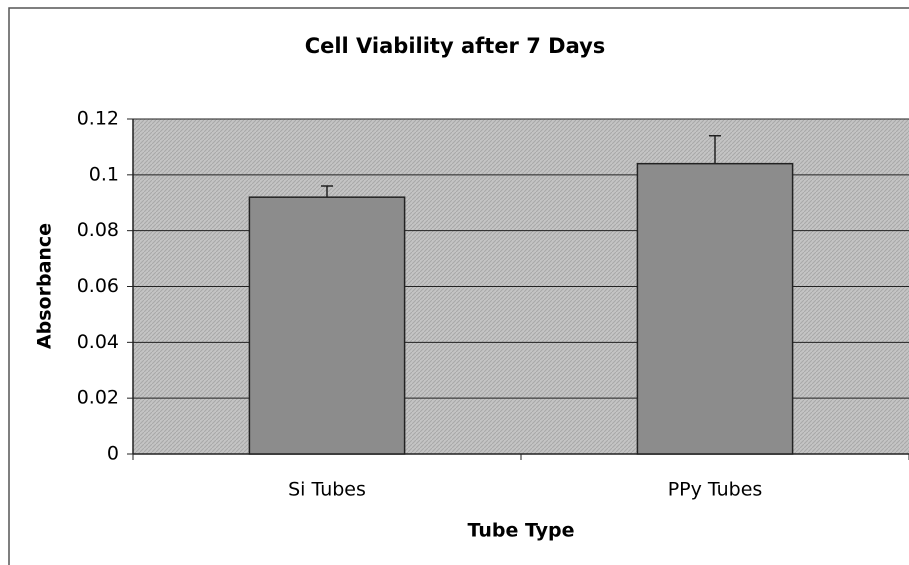 The image size is (909, 565). What do you see at coordinates (45, 286) in the screenshot?
I see `y-axis-label: Absorbance` at bounding box center [45, 286].